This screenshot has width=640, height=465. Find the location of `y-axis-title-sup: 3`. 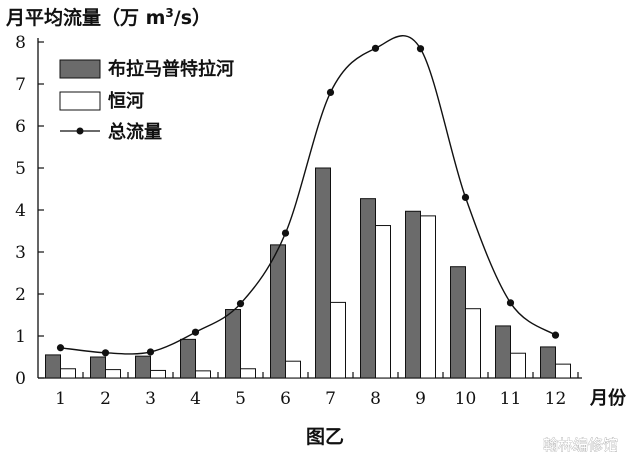

y-axis-title-sup: 3 is located at coordinates (169, 13).